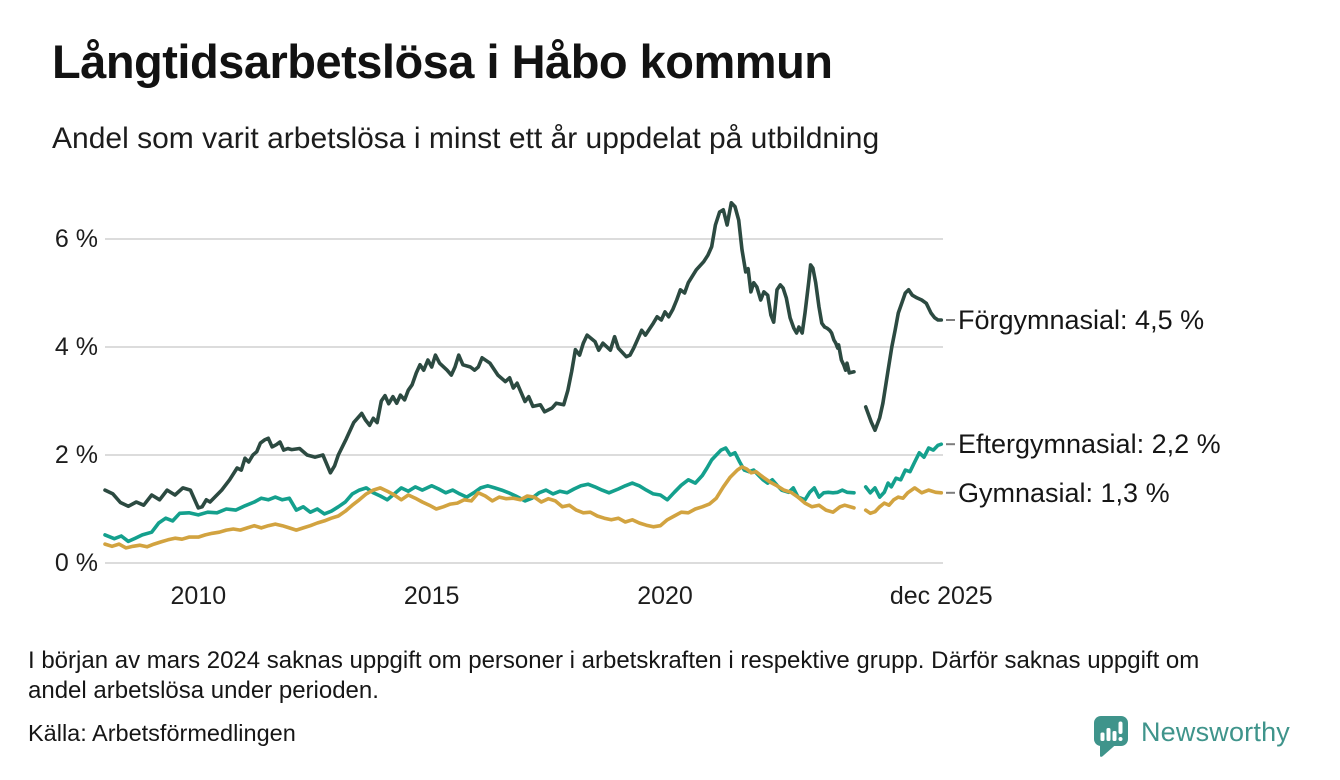  Describe the element at coordinates (665, 596) in the screenshot. I see `x-tick-label: 2020` at that location.